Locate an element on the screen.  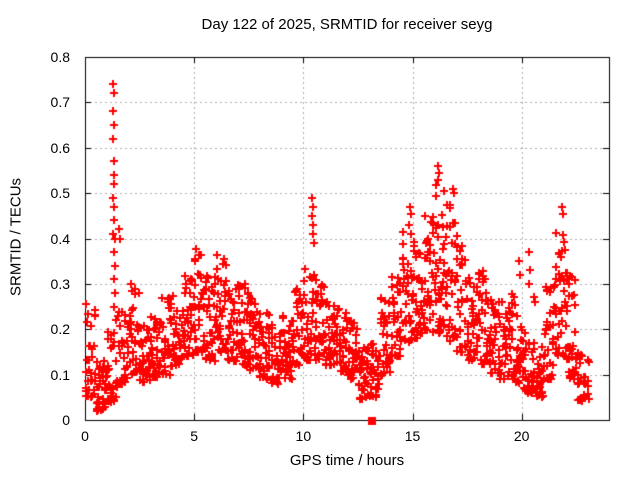
x-tick-label-20: 20 is located at coordinates (521, 436).